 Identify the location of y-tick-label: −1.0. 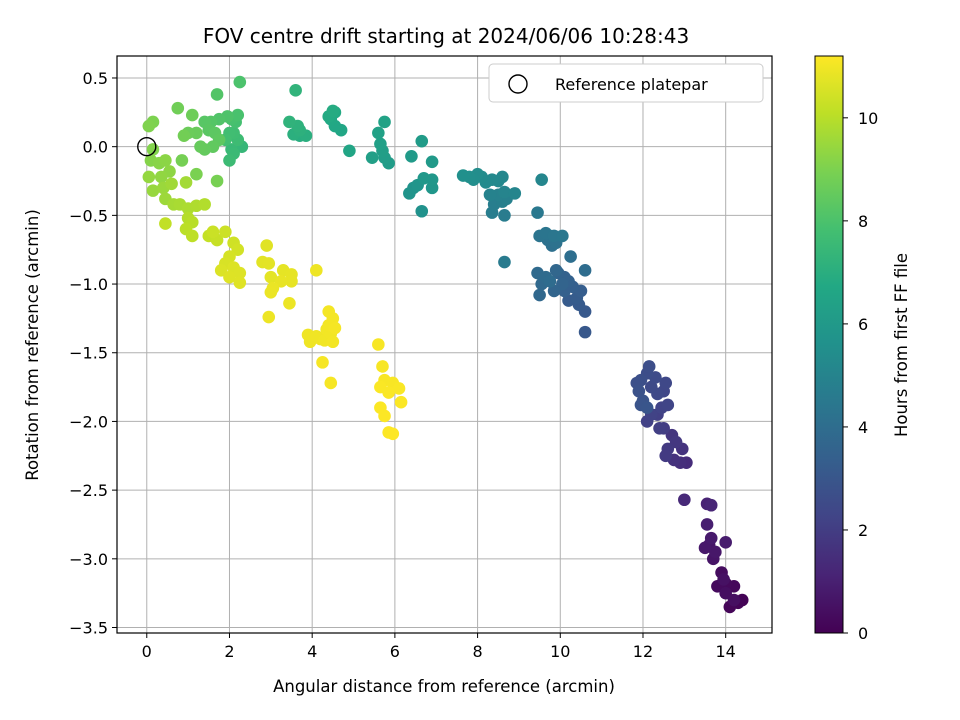
(88, 284).